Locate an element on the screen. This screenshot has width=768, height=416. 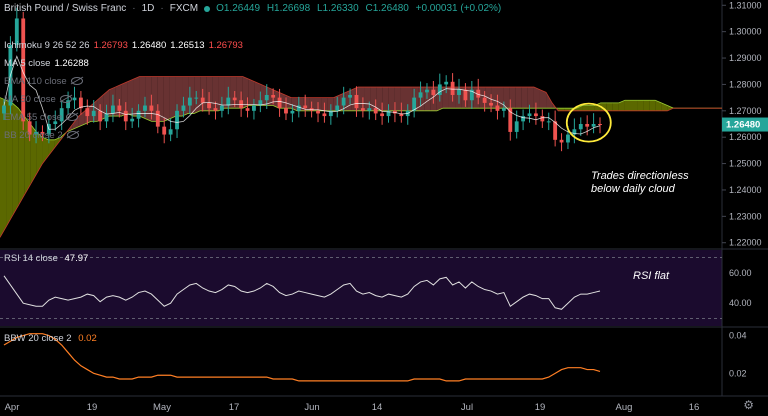
indicator-legend-2: EMA 110 close is located at coordinates (43, 81).